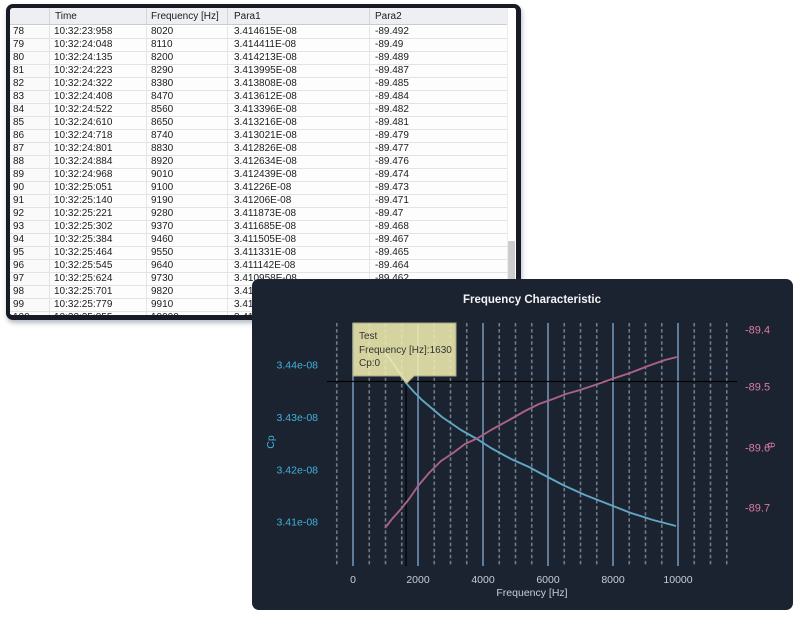 The height and width of the screenshot is (617, 800). I want to click on svg-text: 10000, so click(677, 580).